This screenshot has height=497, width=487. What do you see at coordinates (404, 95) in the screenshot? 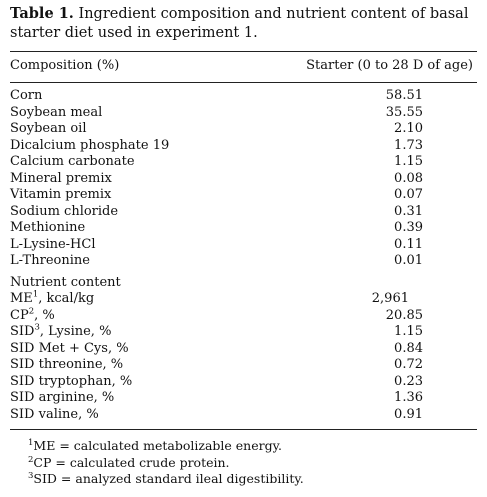
I see `ingredient-value: 58.51` at bounding box center [404, 95].